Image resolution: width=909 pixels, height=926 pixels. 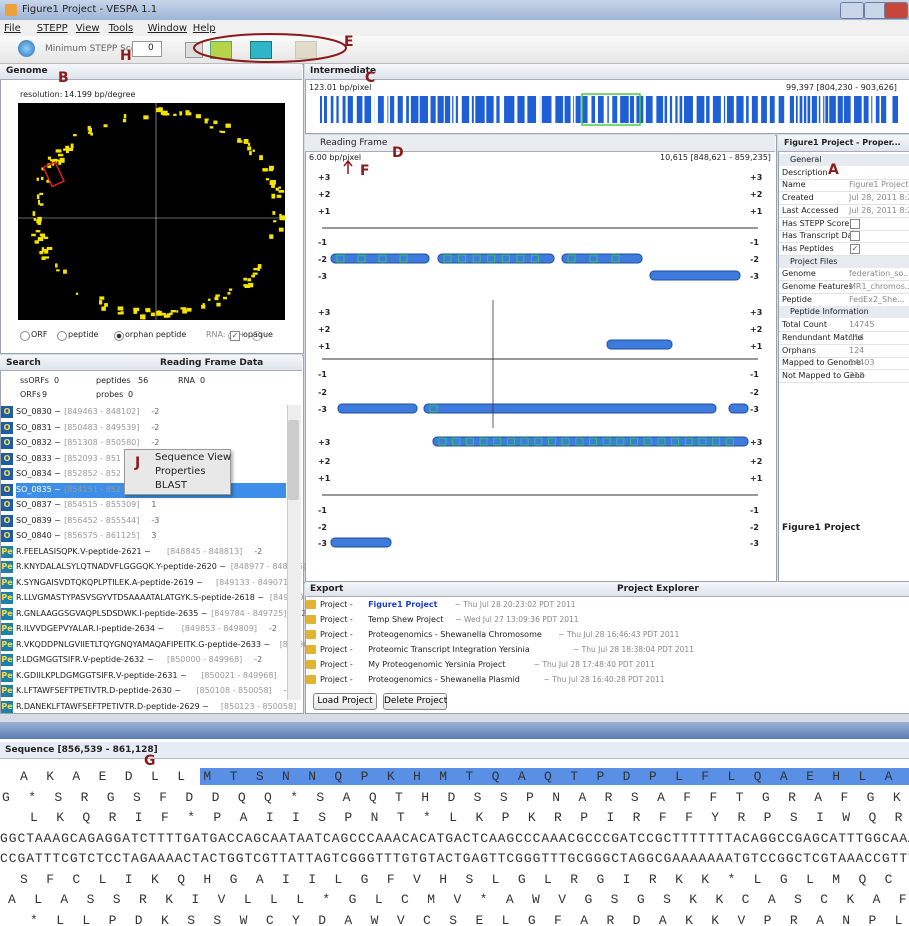 What do you see at coordinates (155, 520) in the screenshot?
I see `result-frame: -3` at bounding box center [155, 520].